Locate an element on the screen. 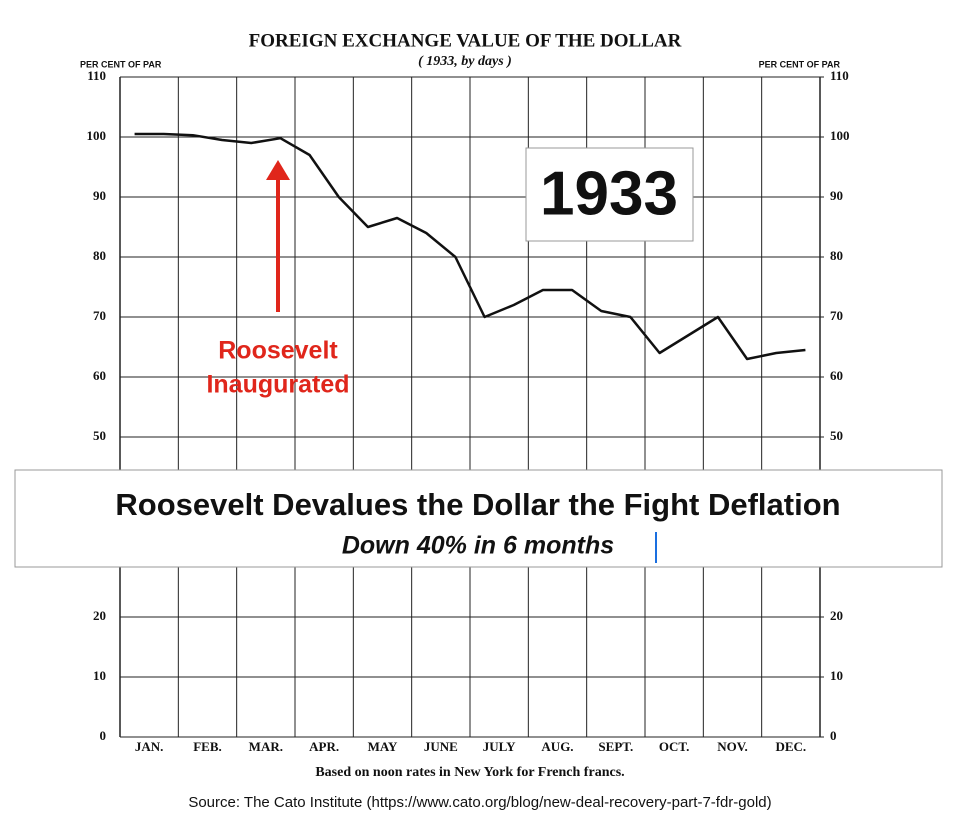  year-box is located at coordinates (609, 194).